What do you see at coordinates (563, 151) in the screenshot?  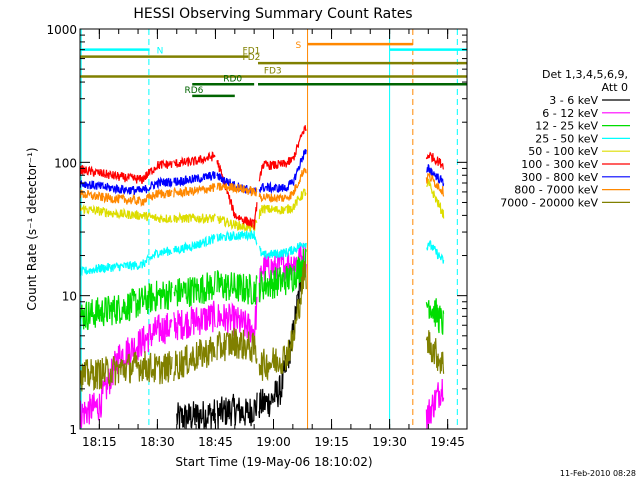 I see `legend-label-4: 50 - 100 keV` at bounding box center [563, 151].